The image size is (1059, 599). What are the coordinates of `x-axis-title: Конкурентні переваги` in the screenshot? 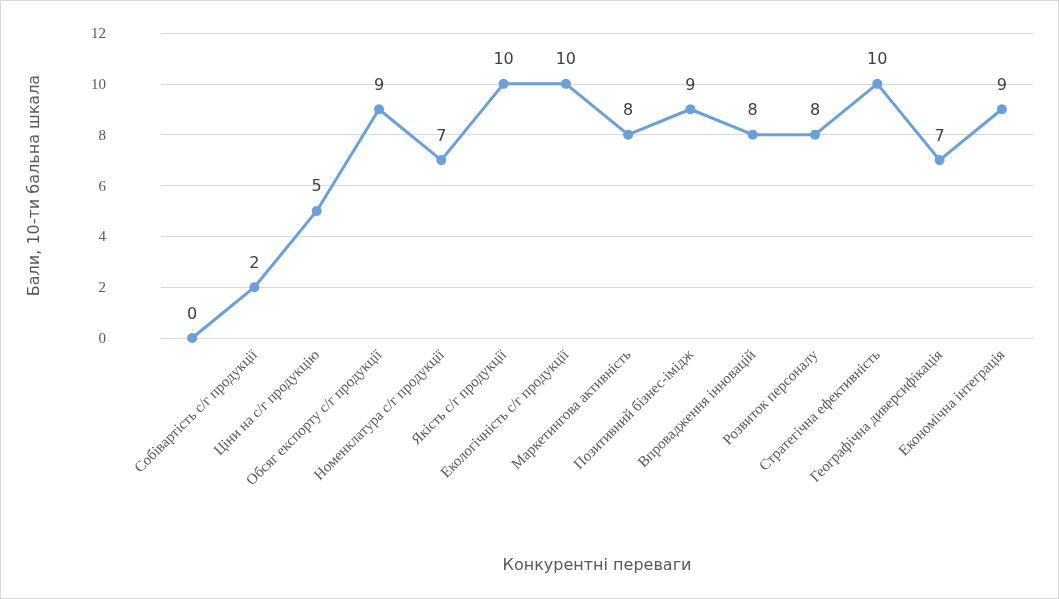 It's located at (597, 564).